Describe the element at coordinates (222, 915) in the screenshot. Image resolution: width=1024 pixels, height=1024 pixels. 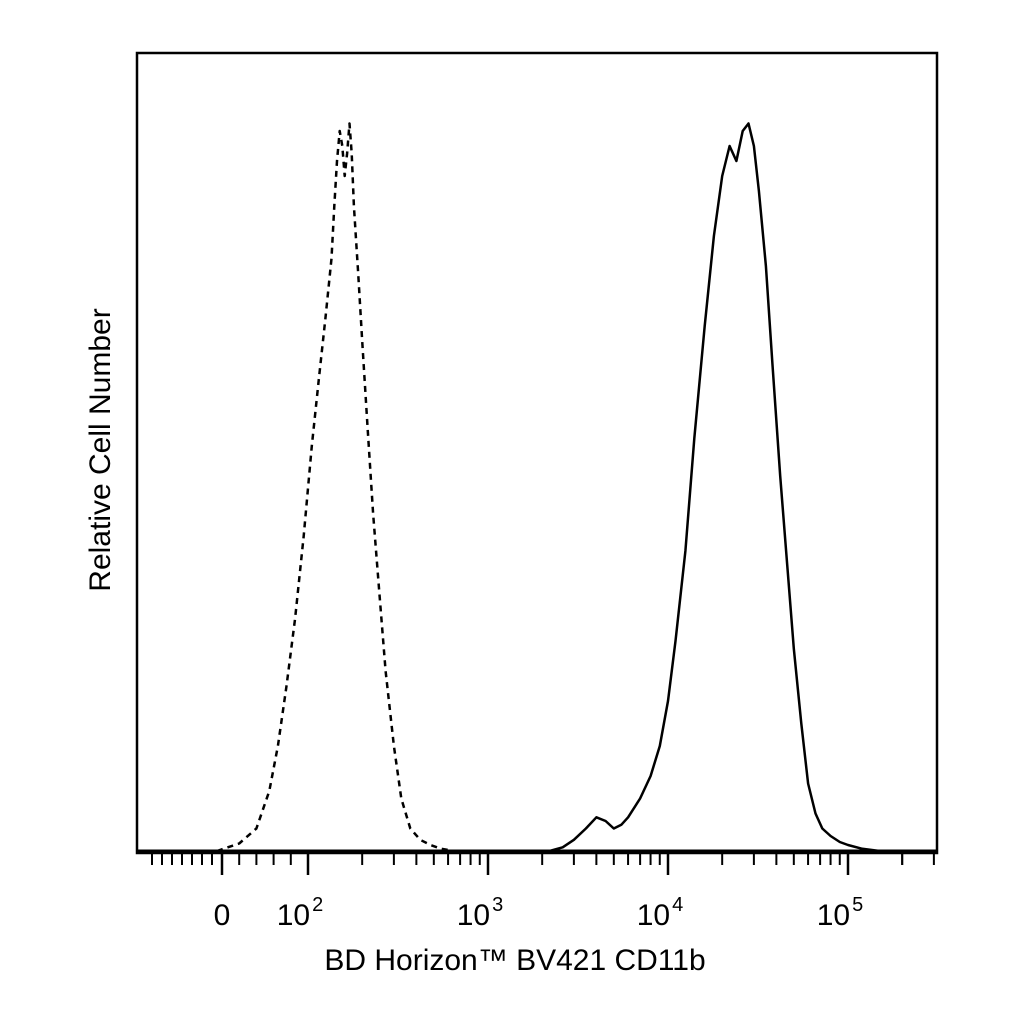
I see `x-tick-label: 0` at that location.